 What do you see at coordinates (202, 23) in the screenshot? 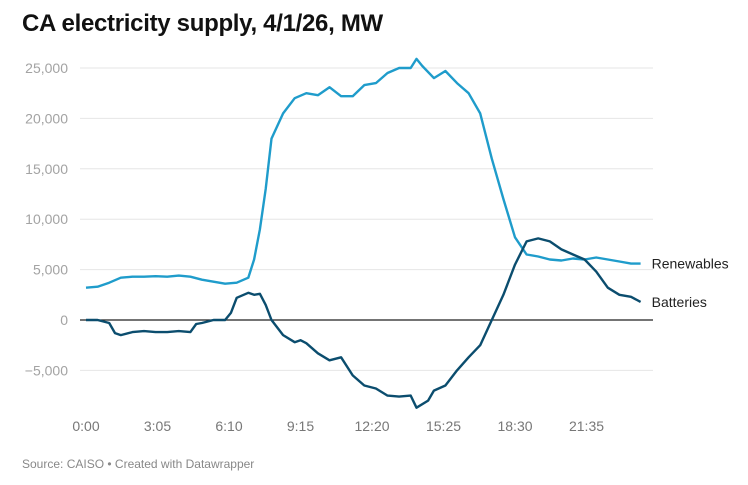
I see `chart-title: CA electricity supply, 4/1/26, MW` at bounding box center [202, 23].